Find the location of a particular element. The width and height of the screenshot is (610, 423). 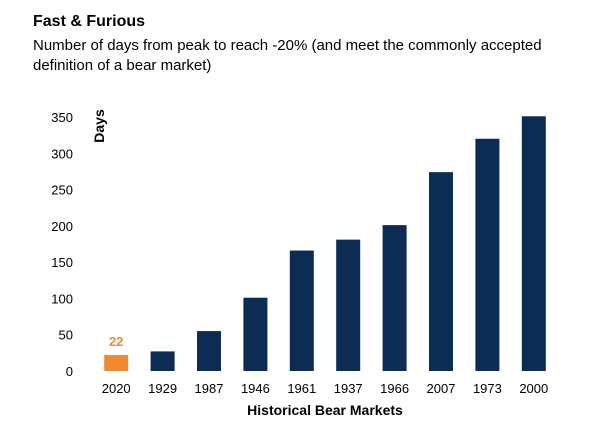

bar-2020 is located at coordinates (116, 363).